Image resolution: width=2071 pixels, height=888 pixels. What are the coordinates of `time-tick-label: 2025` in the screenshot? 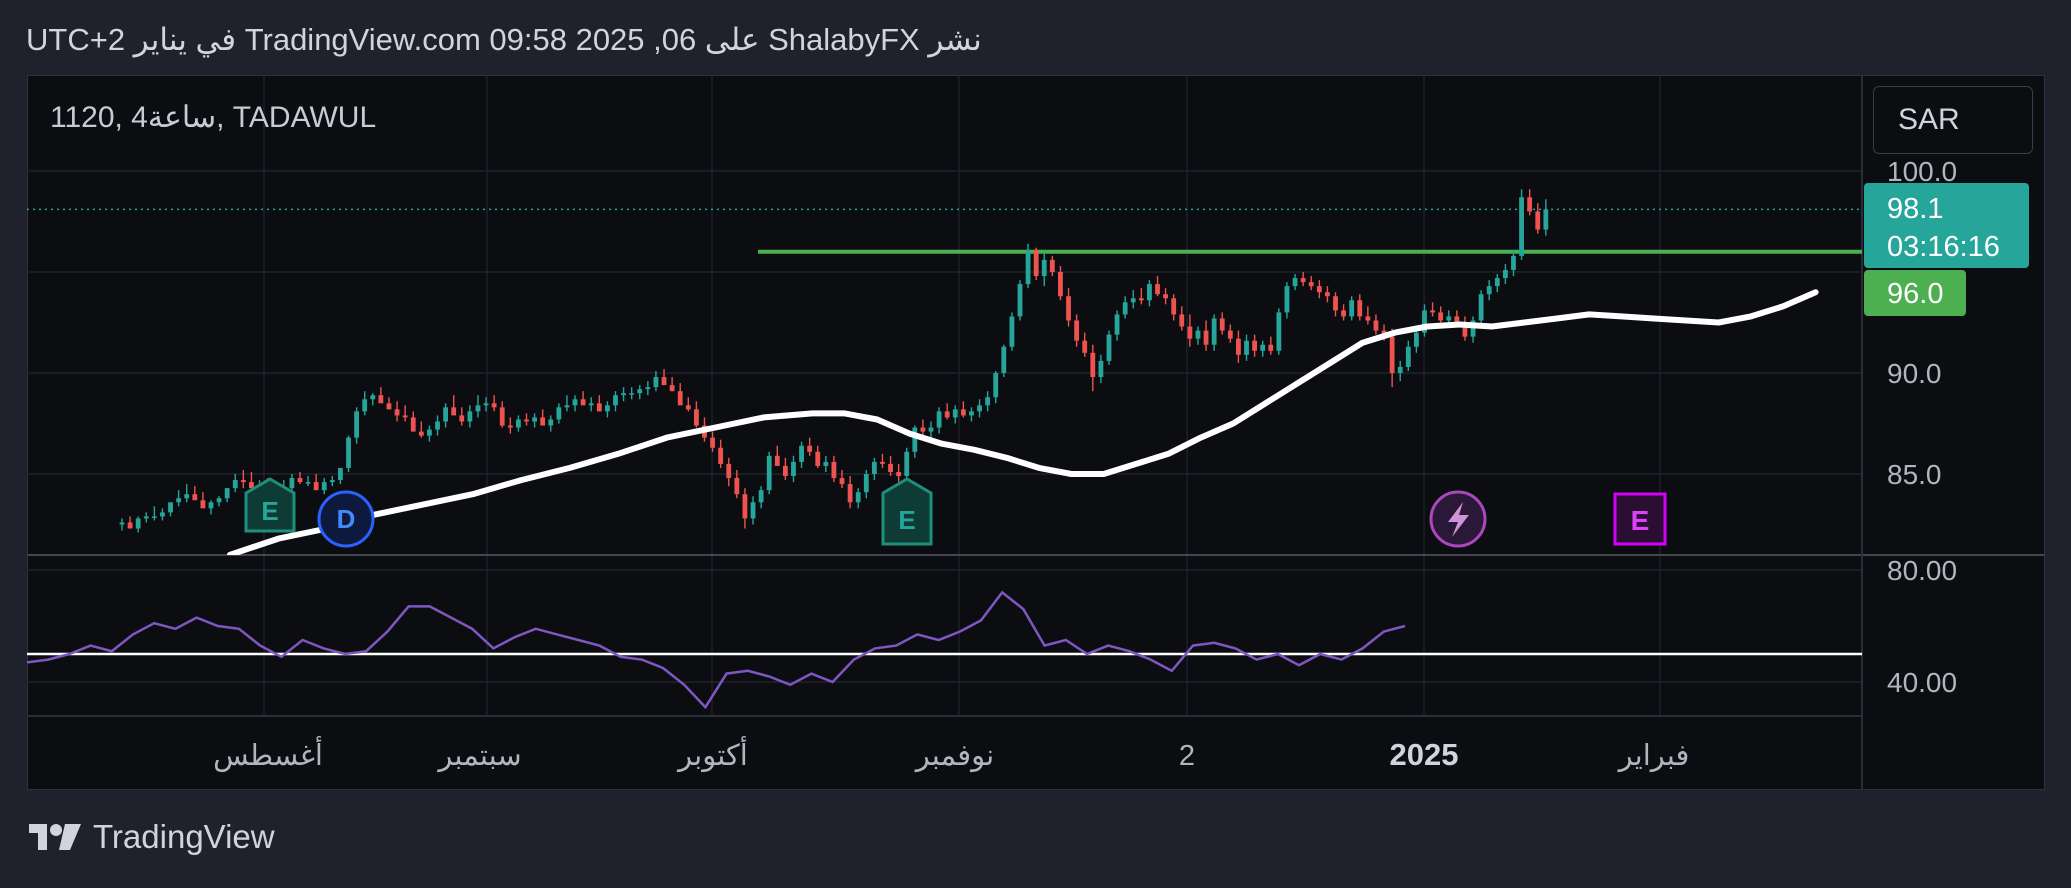 It's located at (1424, 754).